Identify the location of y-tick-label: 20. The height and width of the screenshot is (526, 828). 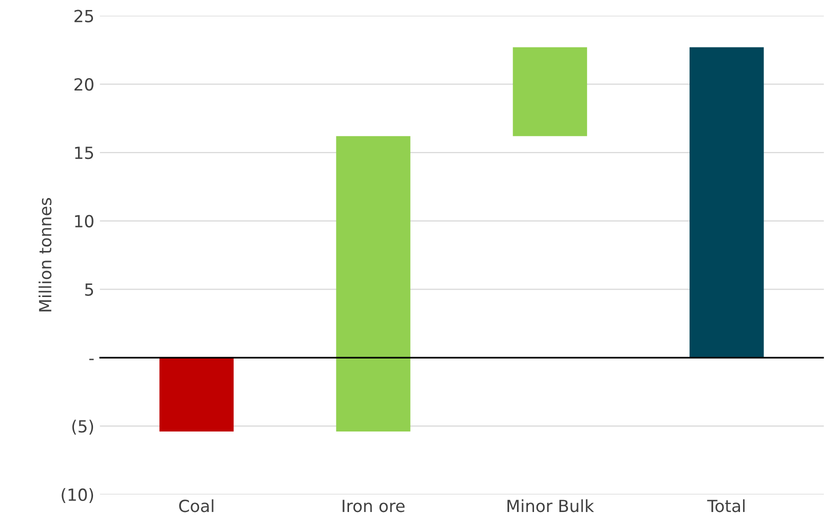
(84, 84).